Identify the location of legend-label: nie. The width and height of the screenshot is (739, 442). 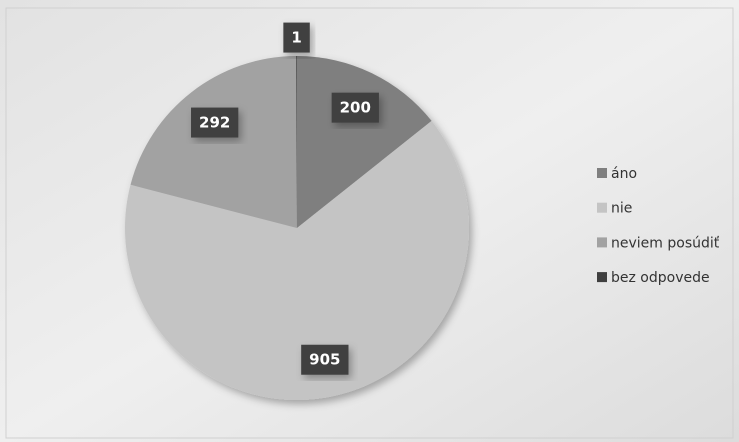
(621, 209).